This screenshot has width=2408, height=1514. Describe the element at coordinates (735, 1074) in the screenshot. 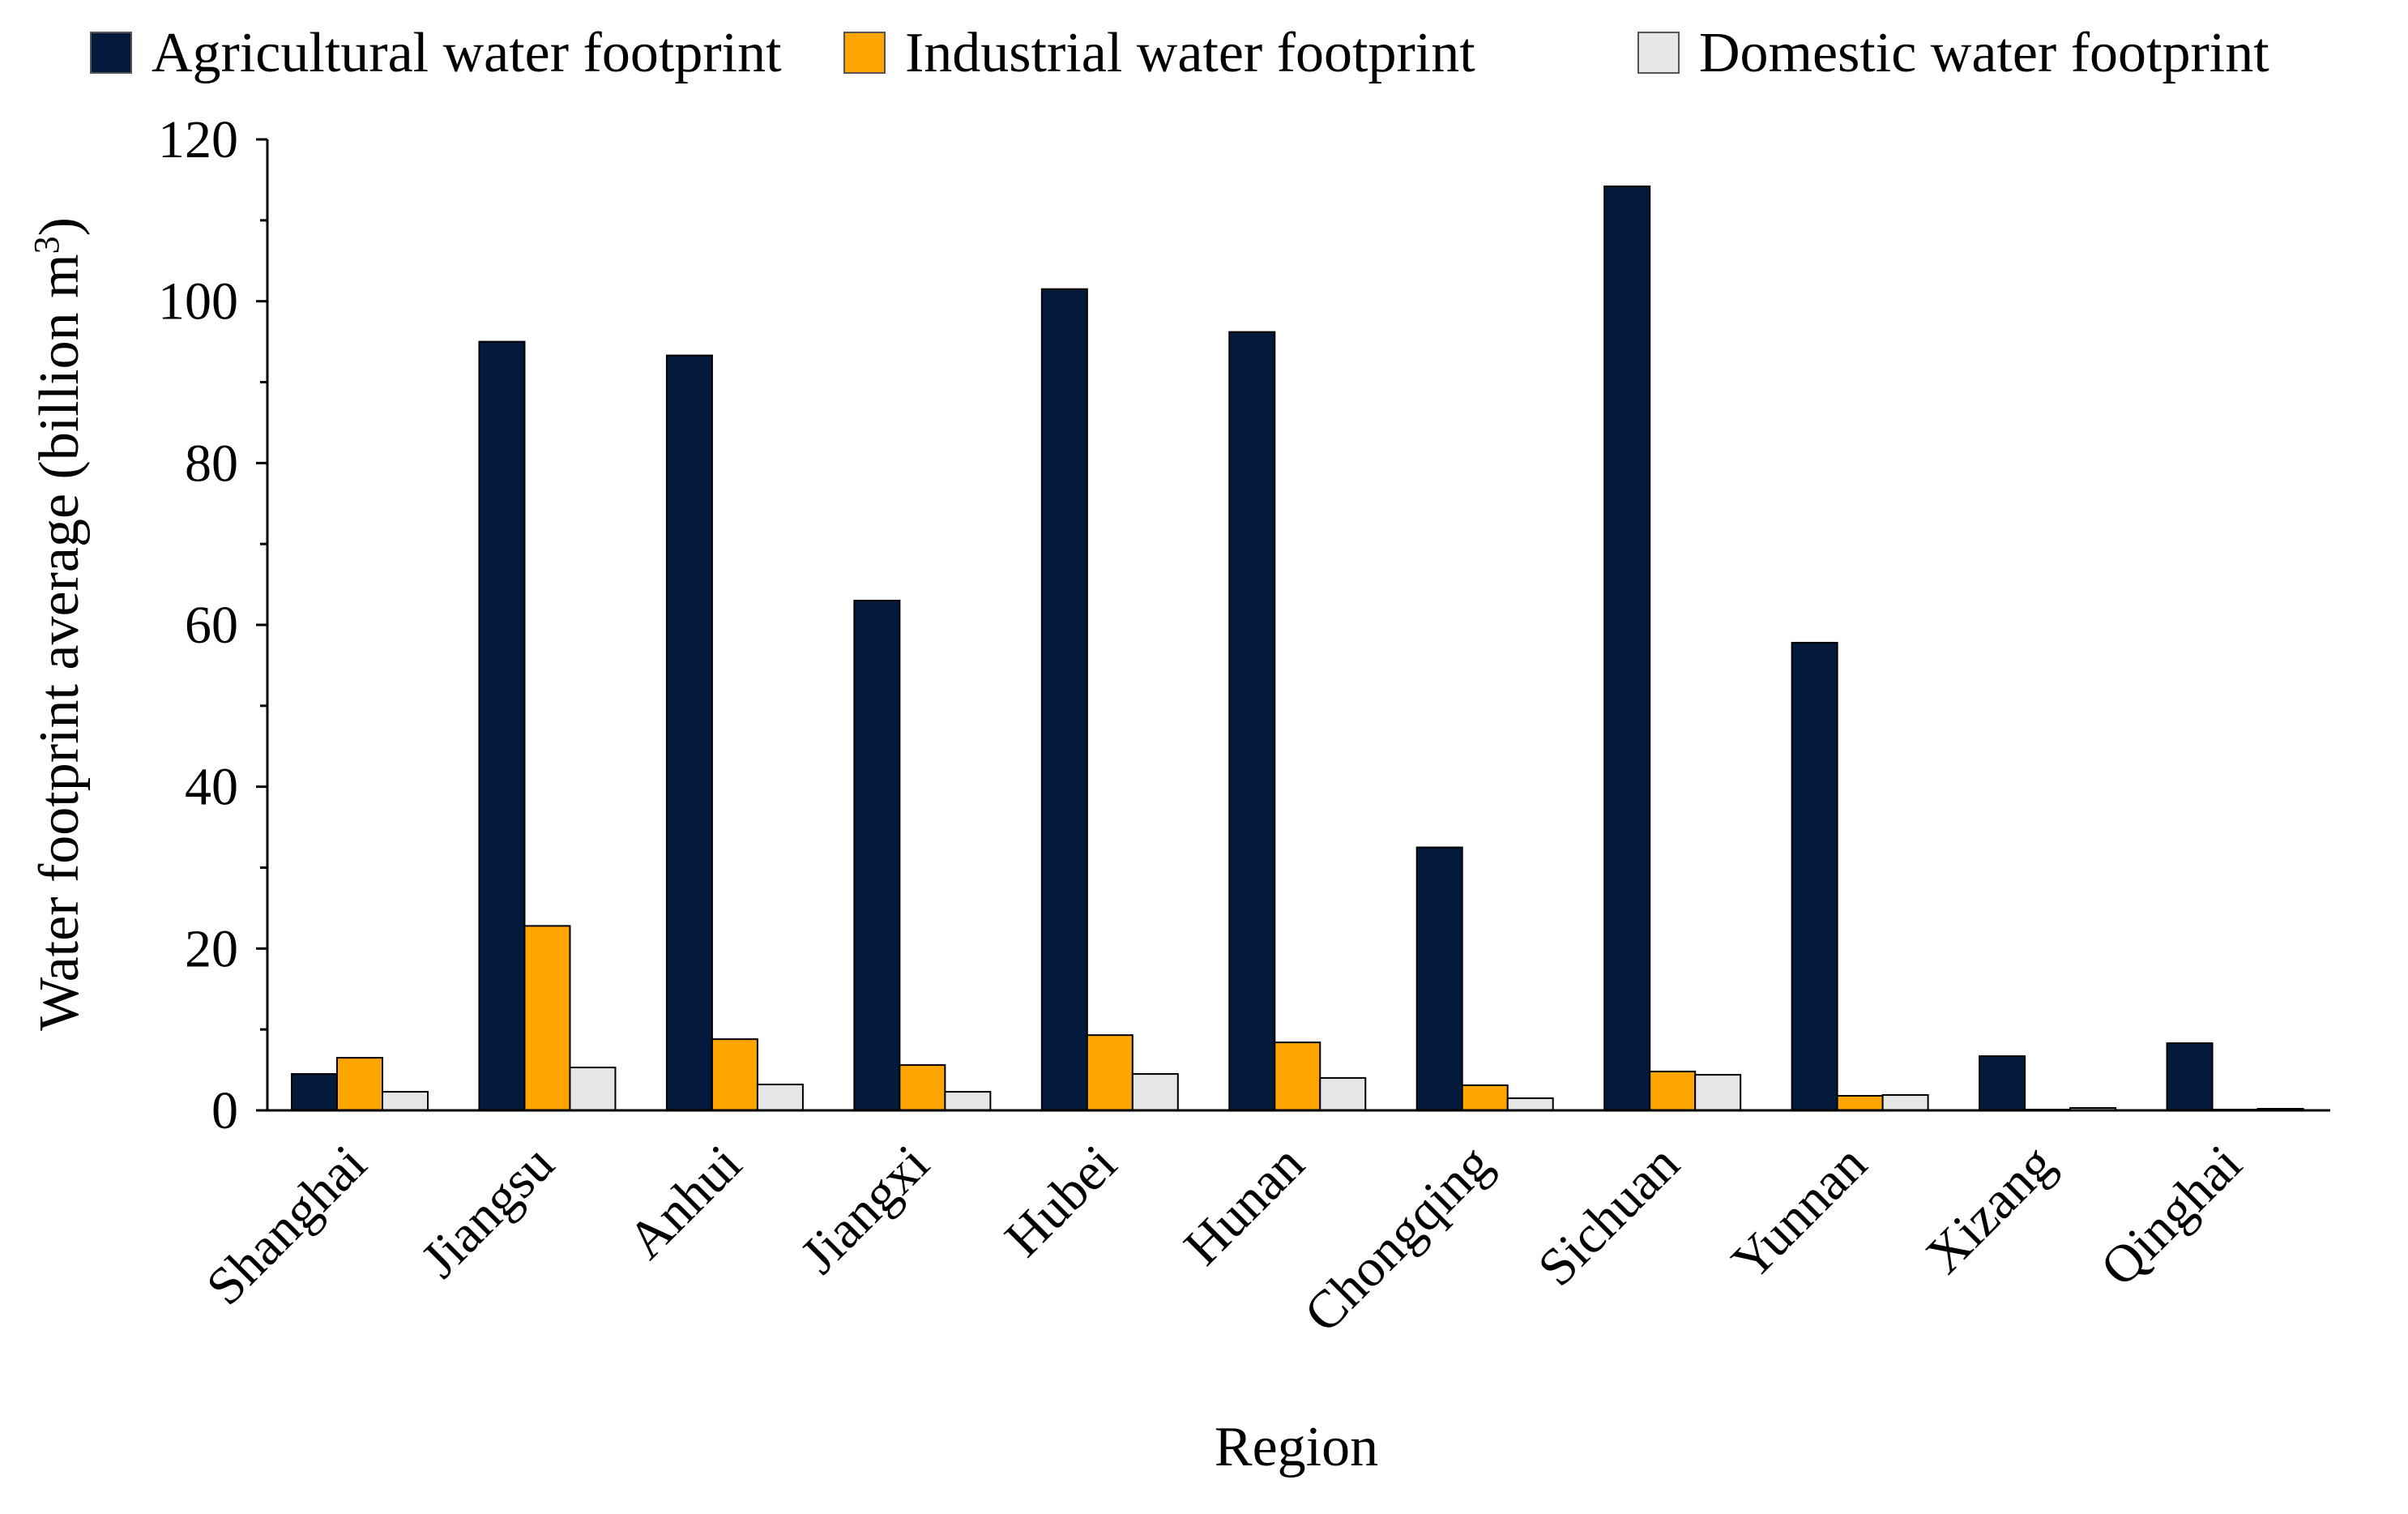

I see `bar-anhui-industrial` at that location.